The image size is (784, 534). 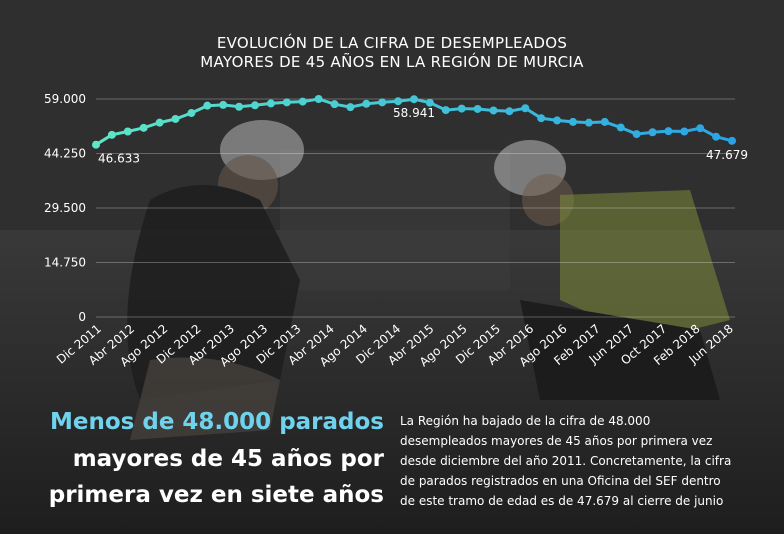 What do you see at coordinates (119, 159) in the screenshot?
I see `data-label: 46.633` at bounding box center [119, 159].